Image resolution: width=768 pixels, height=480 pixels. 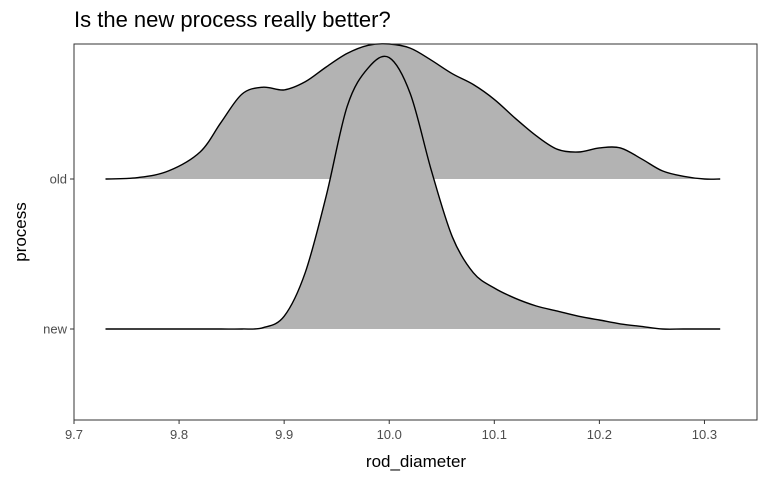 I want to click on x-tick-label: 9.9, so click(x=284, y=434).